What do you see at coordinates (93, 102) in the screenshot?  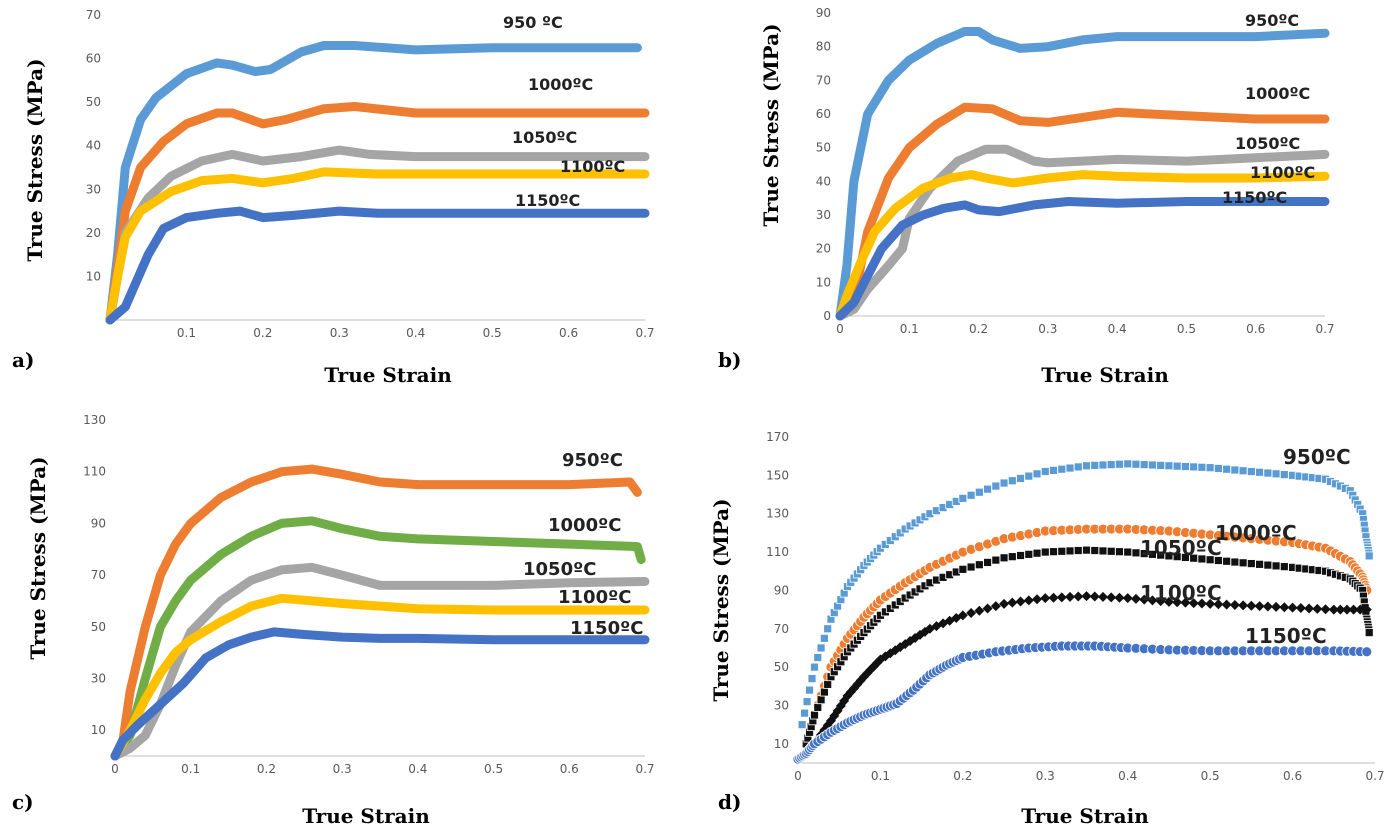 I see `y-tick-label: 50` at bounding box center [93, 102].